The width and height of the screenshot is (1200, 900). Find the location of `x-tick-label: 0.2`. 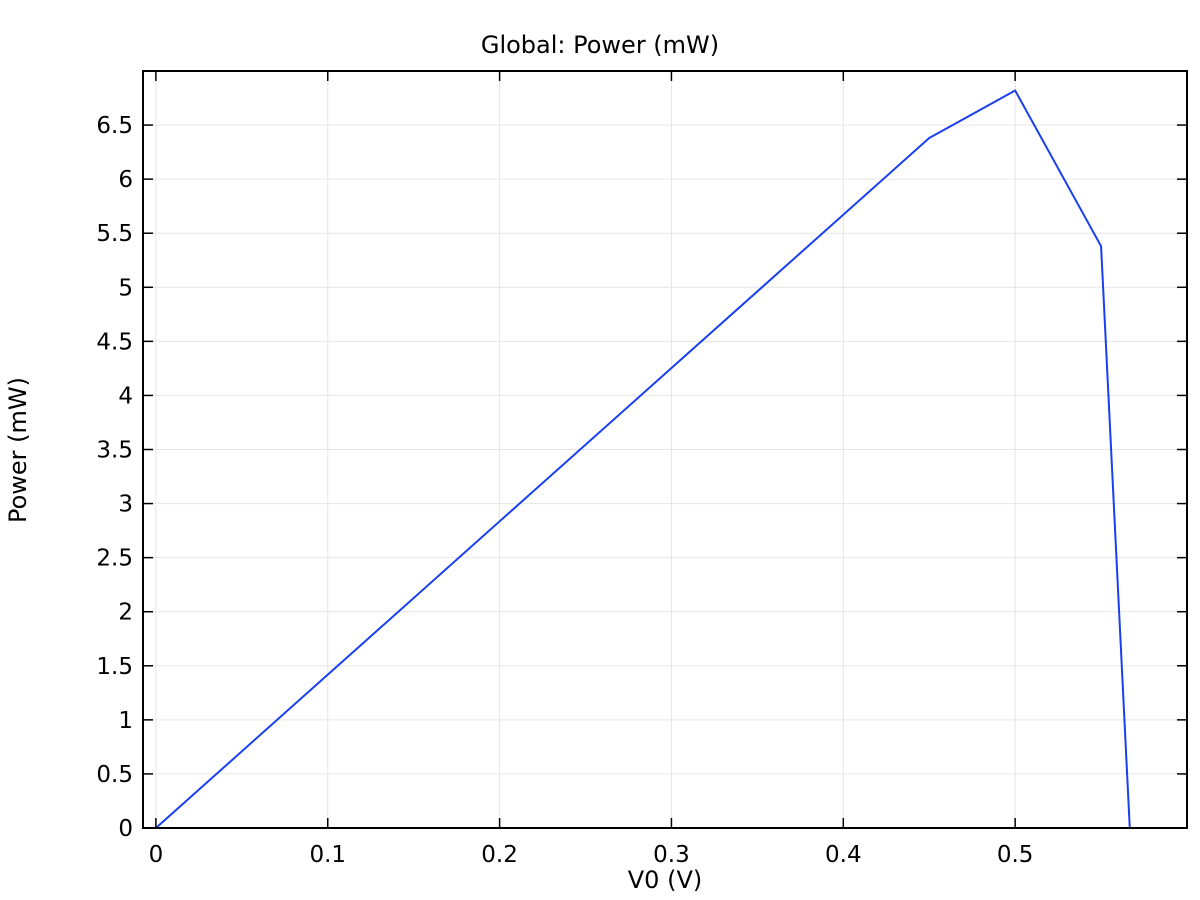

x-tick-label: 0.2 is located at coordinates (499, 855).